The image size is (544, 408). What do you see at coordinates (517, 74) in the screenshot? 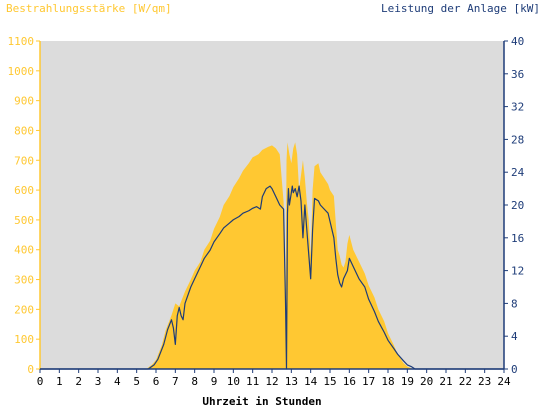
I see `right-axis-tick-label: 36` at bounding box center [517, 74].